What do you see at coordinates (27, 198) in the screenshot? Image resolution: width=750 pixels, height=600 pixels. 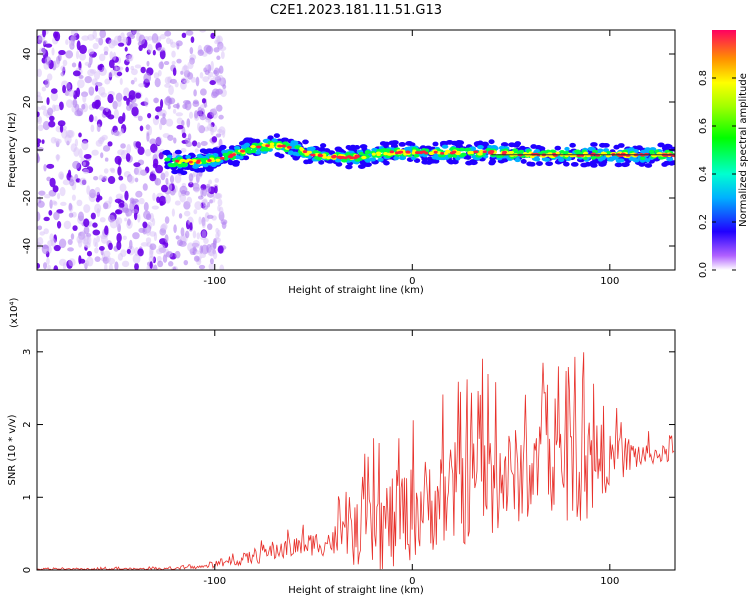 I see `spectrogram-y-tick-label: -20` at bounding box center [27, 198].